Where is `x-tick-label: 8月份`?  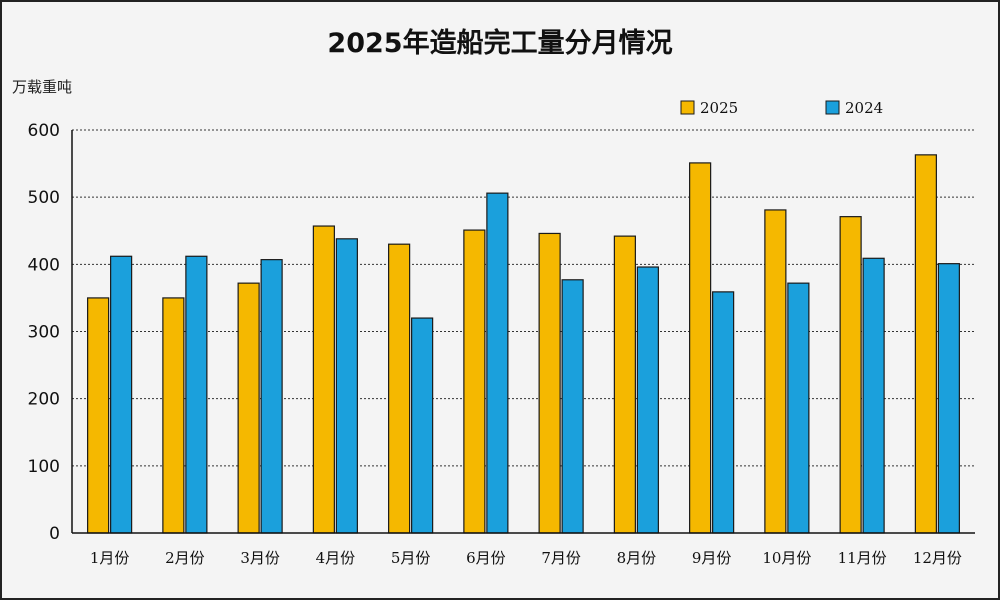
x-tick-label: 8月份 is located at coordinates (637, 558).